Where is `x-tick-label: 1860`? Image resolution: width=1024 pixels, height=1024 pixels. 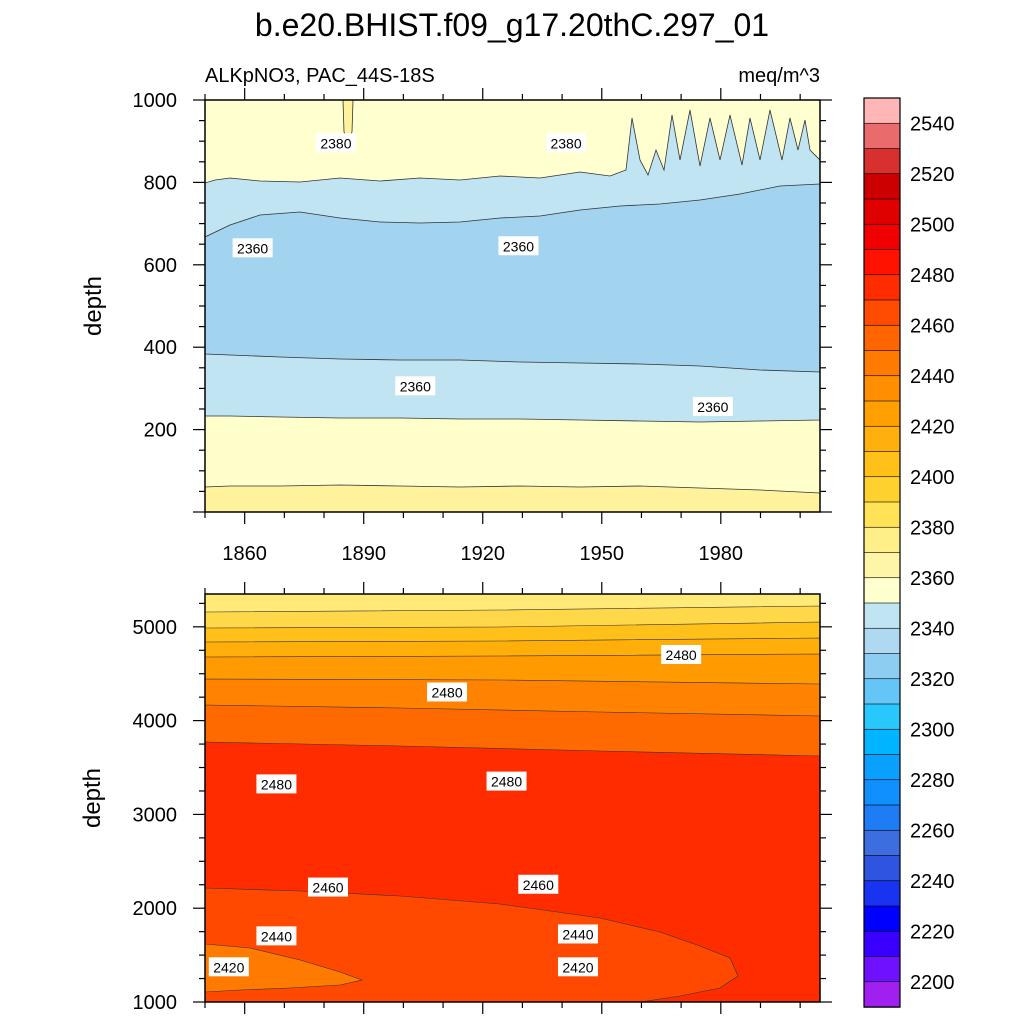
x-tick-label: 1860 is located at coordinates (244, 554).